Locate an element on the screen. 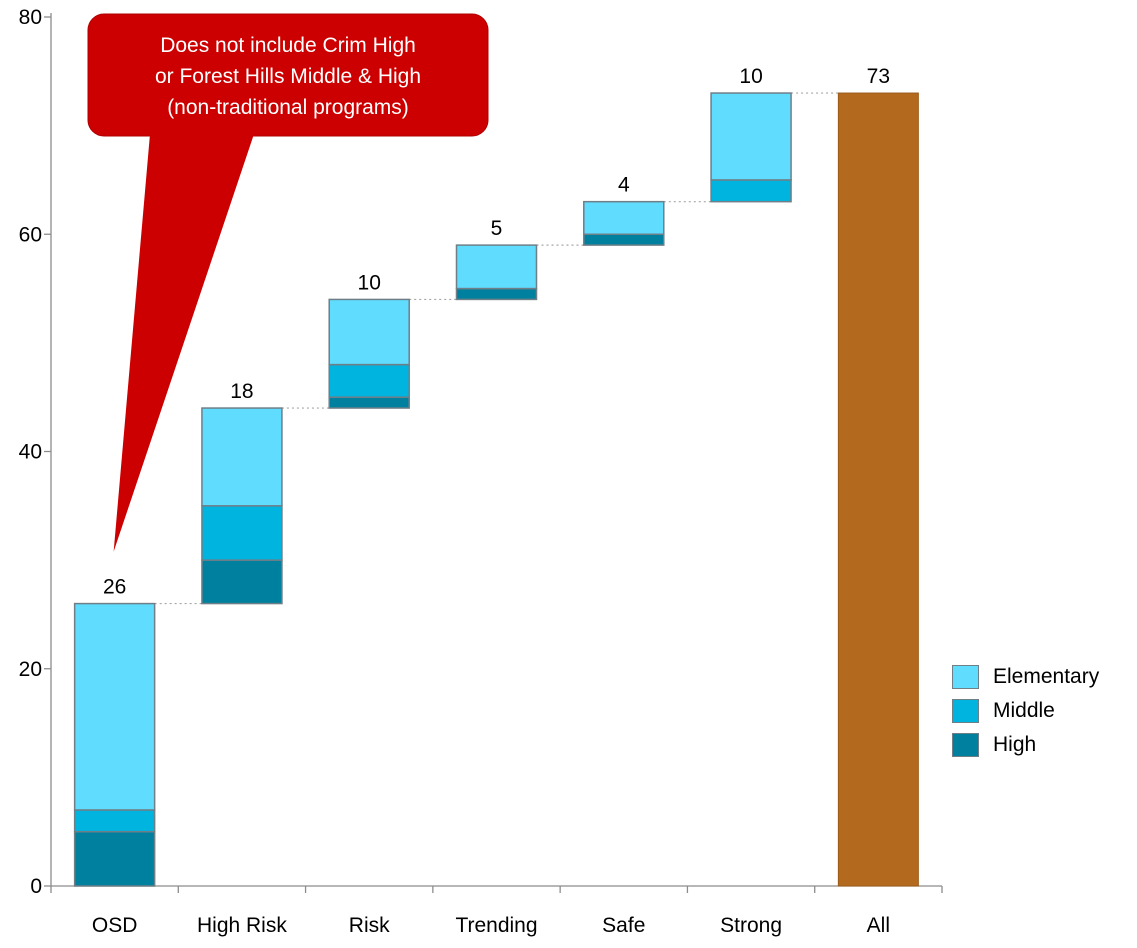 This screenshot has width=1137, height=948. legend: Elementary Middle High is located at coordinates (1044, 711).